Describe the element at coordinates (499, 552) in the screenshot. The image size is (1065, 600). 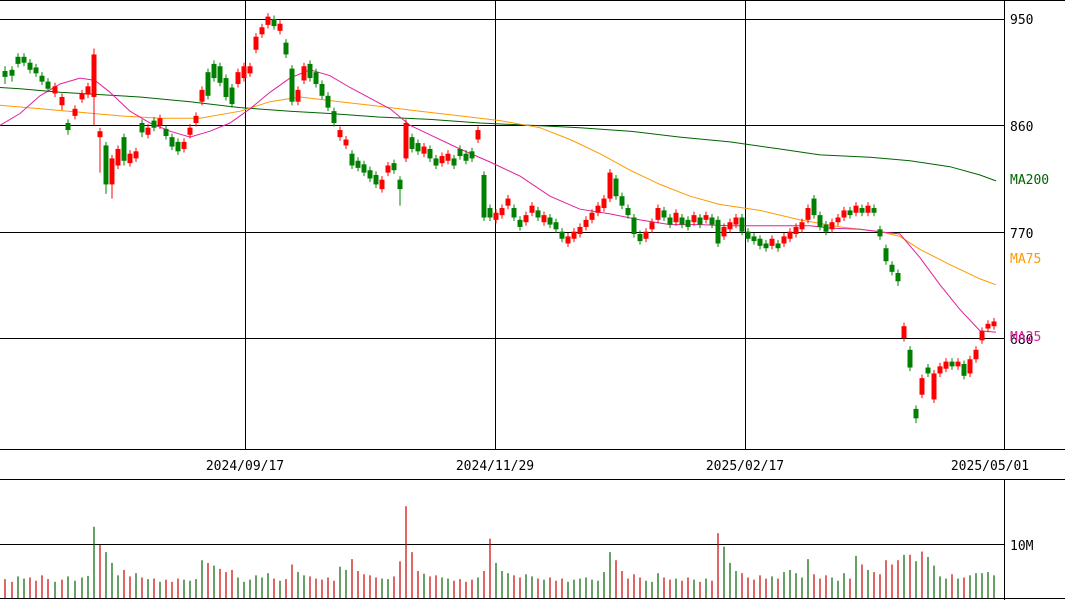
I see `volume-bars` at that location.